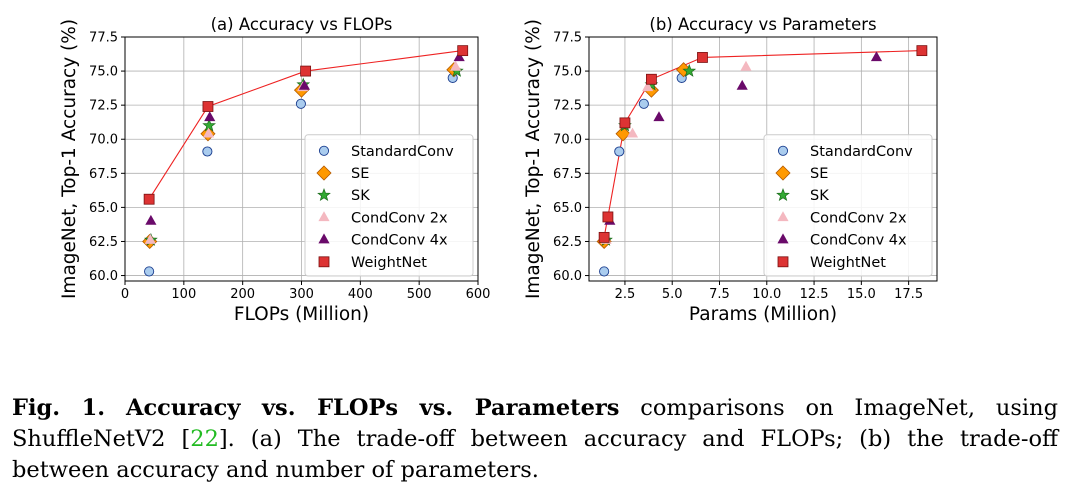 The width and height of the screenshot is (1069, 504). Describe the element at coordinates (324, 173) in the screenshot. I see `chart-a-legend-marker-se` at that location.